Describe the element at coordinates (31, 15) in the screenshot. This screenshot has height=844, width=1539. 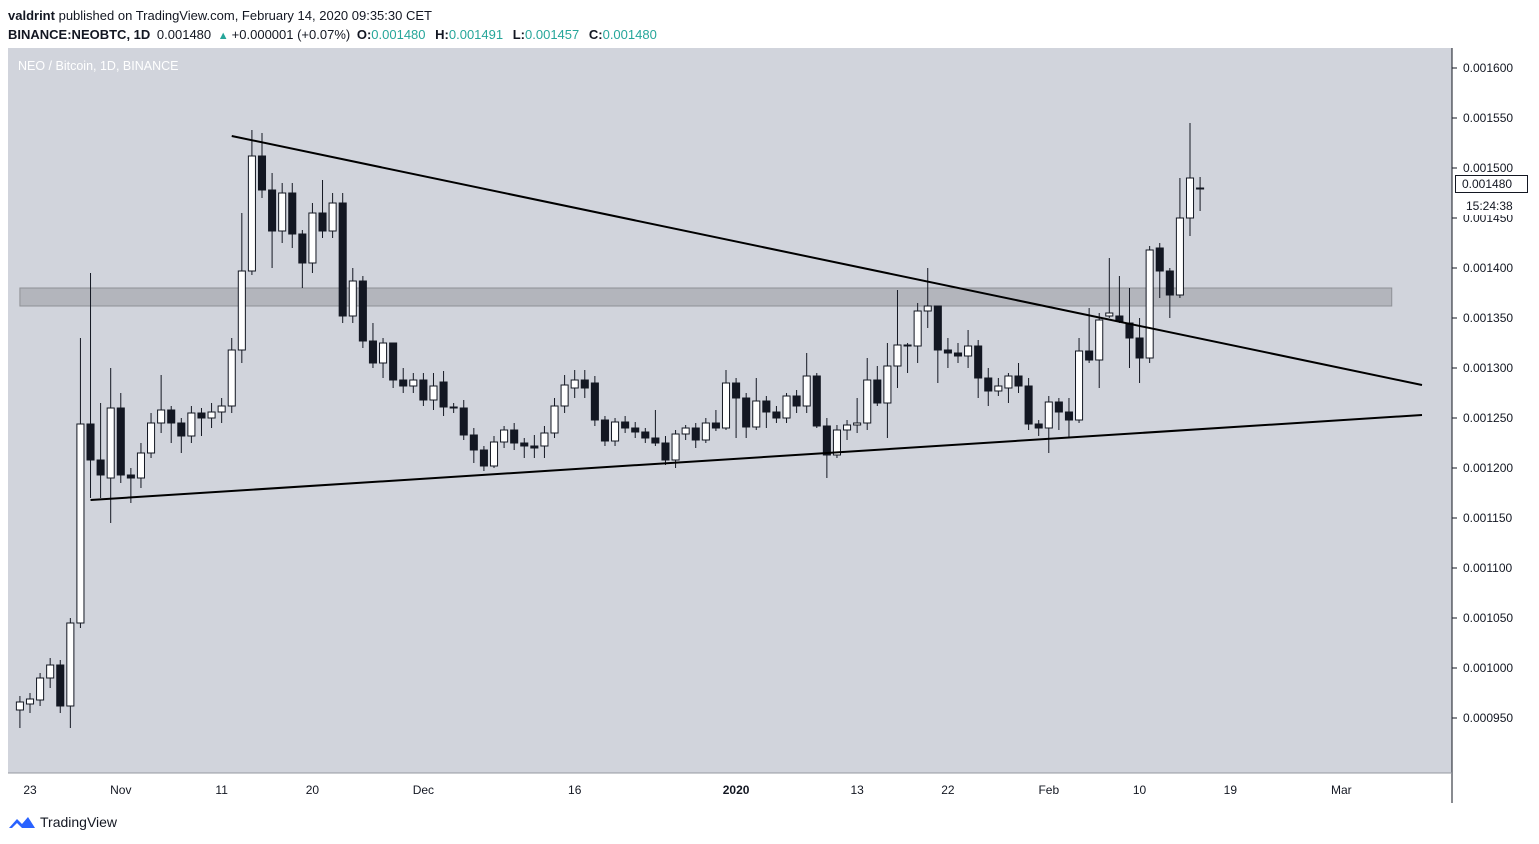
I see `publisher-name: valdrint` at that location.